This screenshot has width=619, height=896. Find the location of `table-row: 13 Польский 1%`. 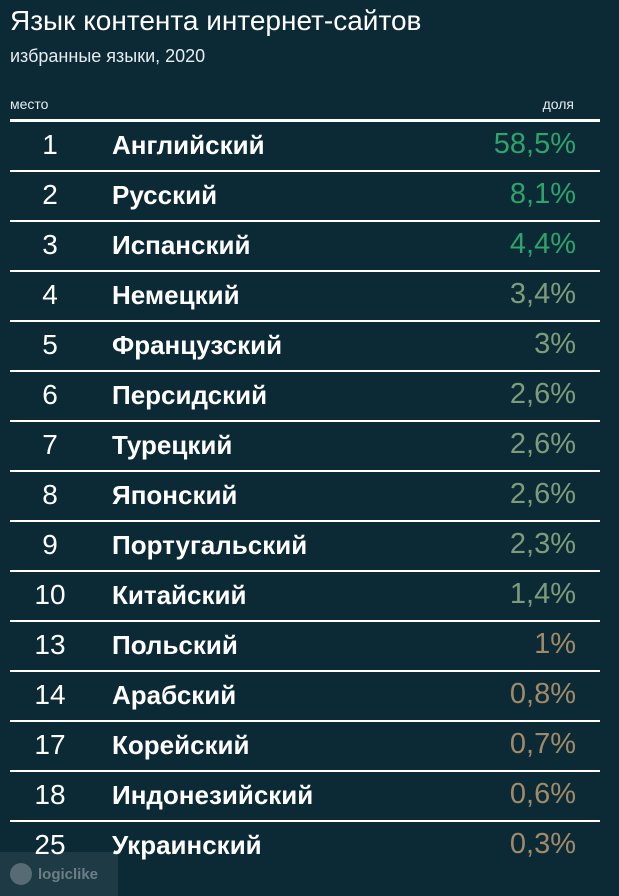

table-row: 13 Польский 1% is located at coordinates (305, 647).